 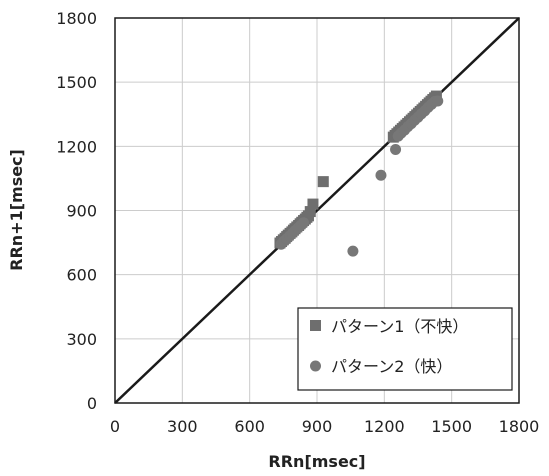 I want to click on legend-marker-circle, so click(x=315, y=366).